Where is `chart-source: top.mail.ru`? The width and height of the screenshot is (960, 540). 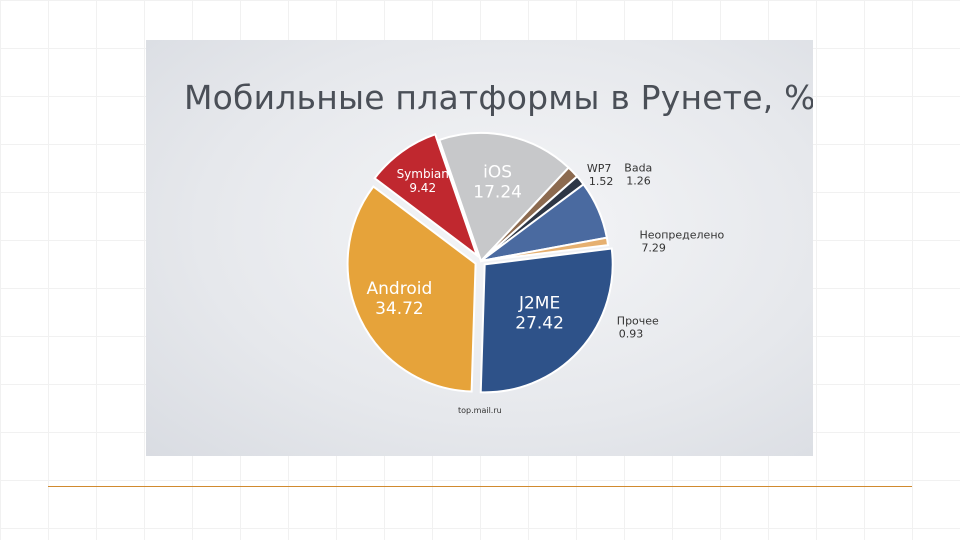 chart-source: top.mail.ru is located at coordinates (480, 410).